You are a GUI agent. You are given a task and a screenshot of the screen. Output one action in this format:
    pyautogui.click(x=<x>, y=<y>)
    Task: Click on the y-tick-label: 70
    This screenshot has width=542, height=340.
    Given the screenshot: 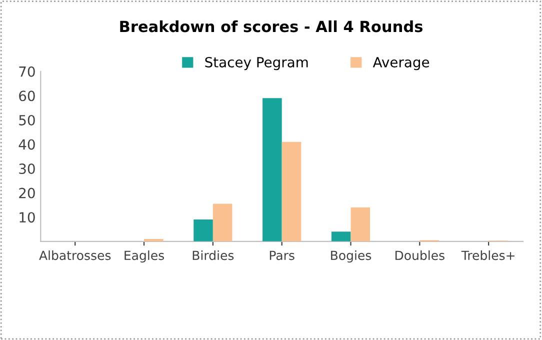 What is the action you would take?
    pyautogui.click(x=27, y=71)
    